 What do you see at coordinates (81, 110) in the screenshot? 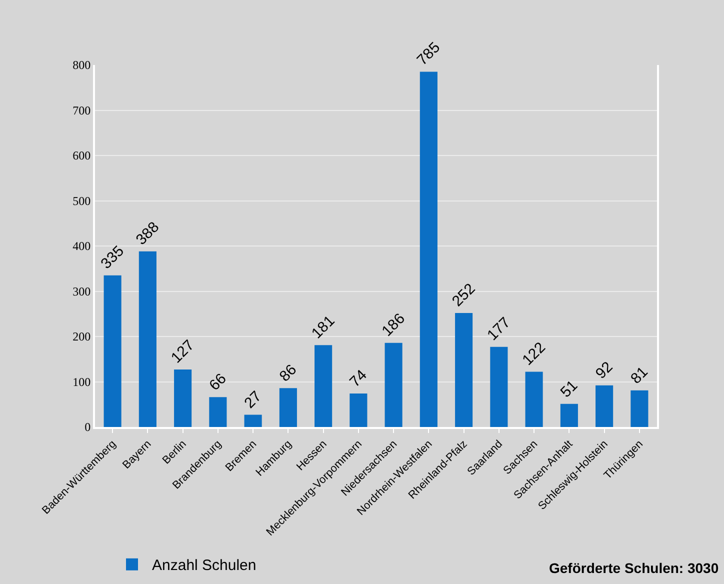
I see `y-tick-label: 700` at bounding box center [81, 110].